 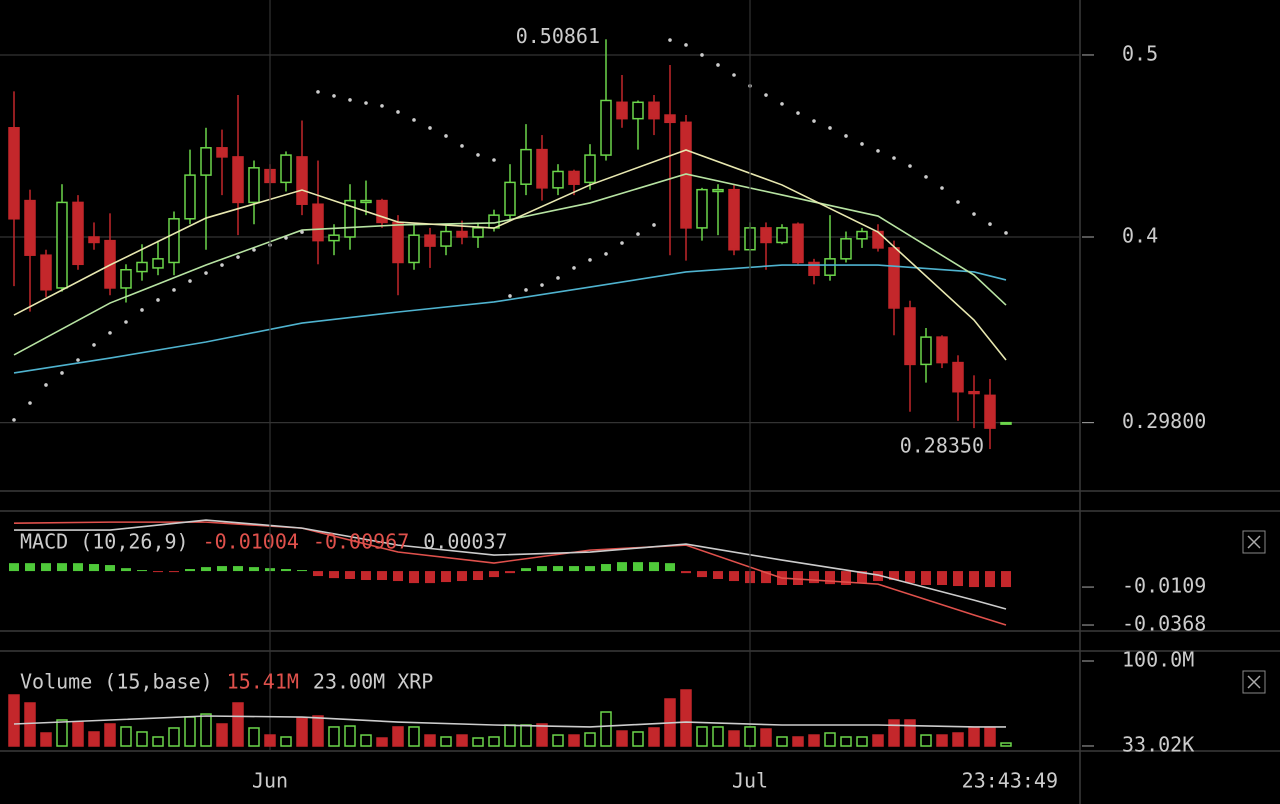 I want to click on indicator-title: MACD (10,26,9), so click(x=104, y=542).